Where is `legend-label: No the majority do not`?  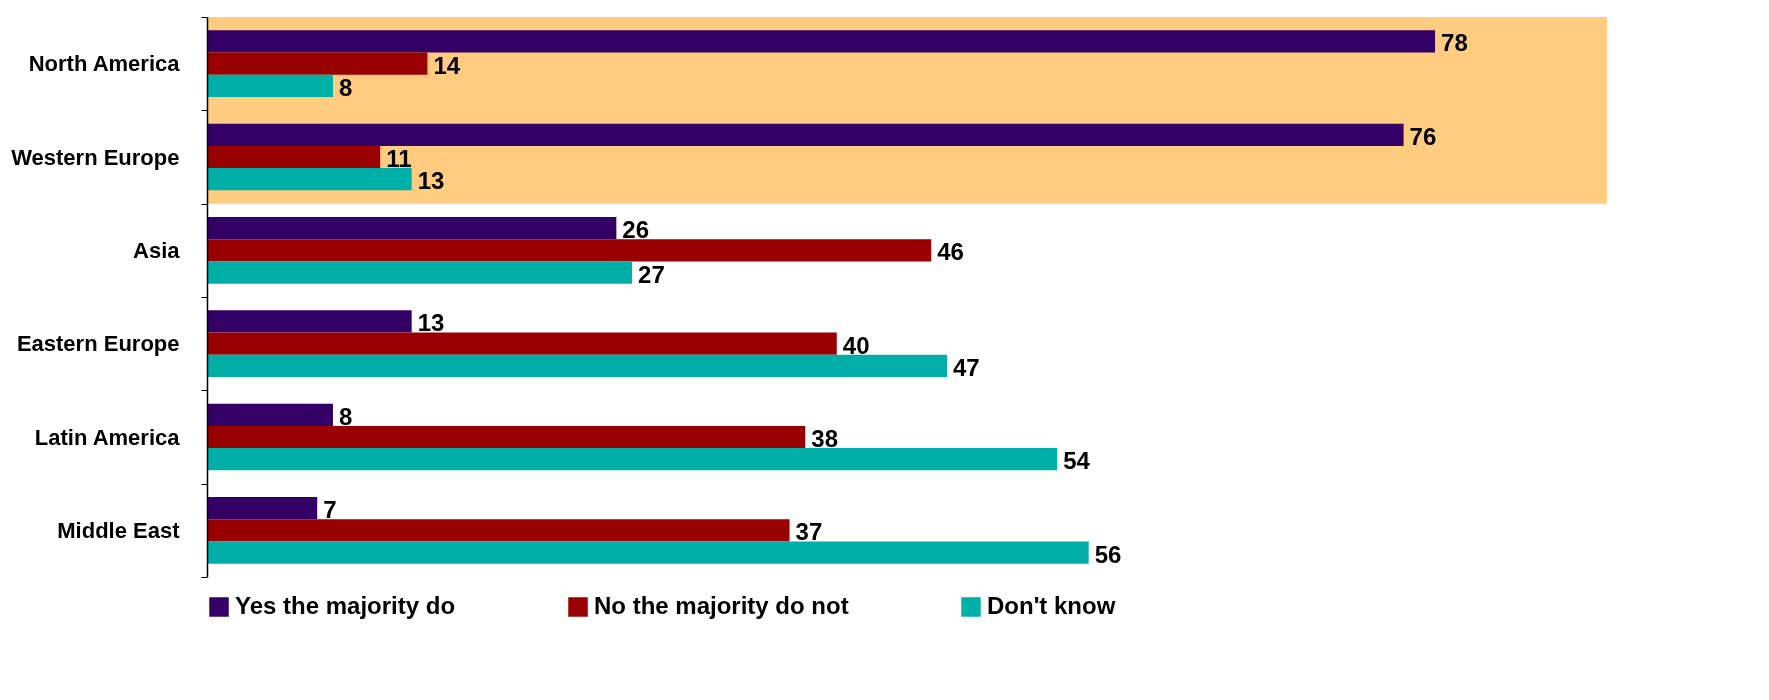
legend-label: No the majority do not is located at coordinates (721, 605).